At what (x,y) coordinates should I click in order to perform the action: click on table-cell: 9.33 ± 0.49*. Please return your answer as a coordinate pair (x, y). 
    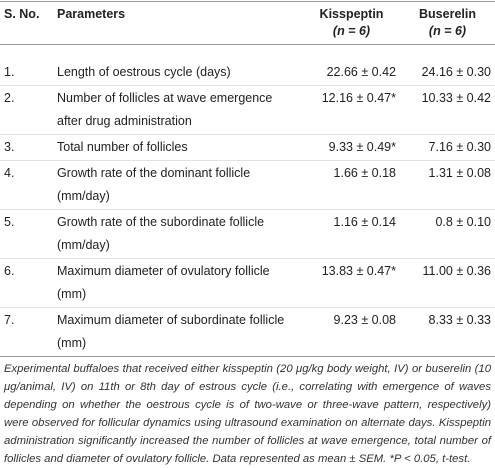
    Looking at the image, I should click on (351, 147).